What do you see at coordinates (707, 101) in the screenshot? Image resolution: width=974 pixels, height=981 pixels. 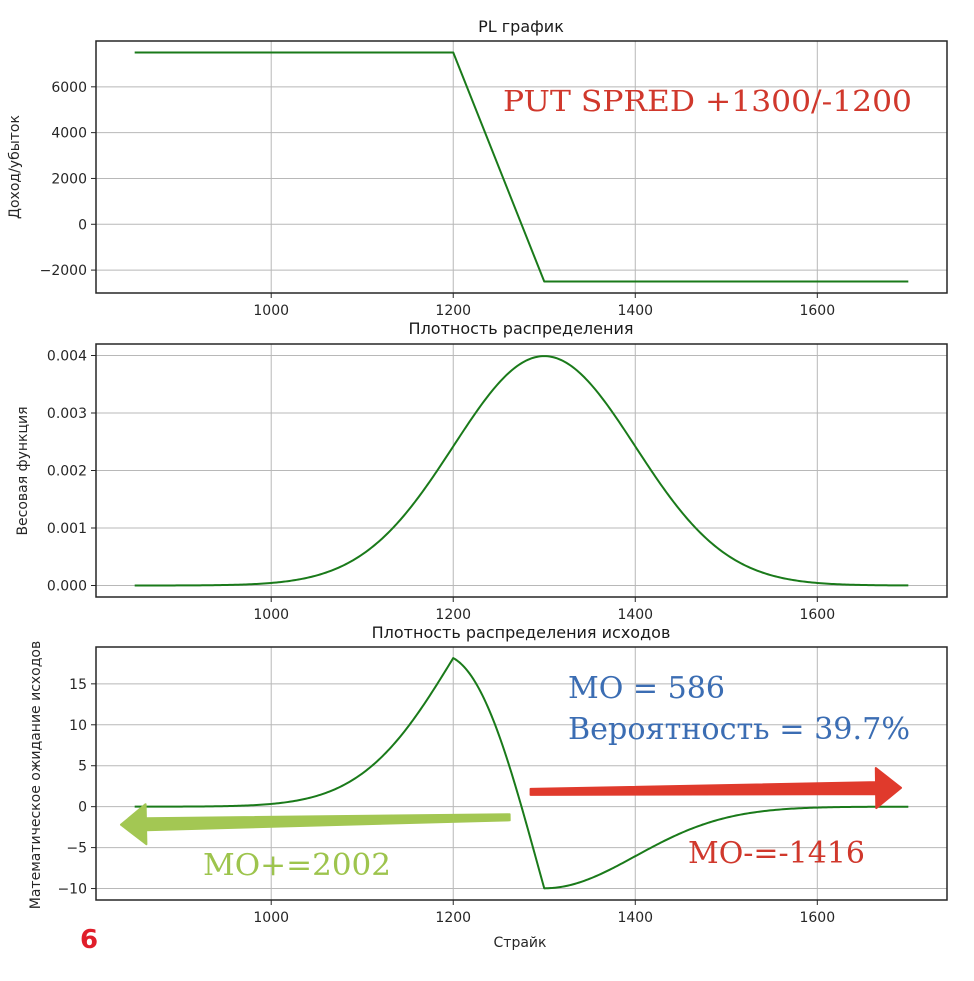 I see `pl-chart-annotation-strategy: PUT SPRED +1300/-1200` at bounding box center [707, 101].